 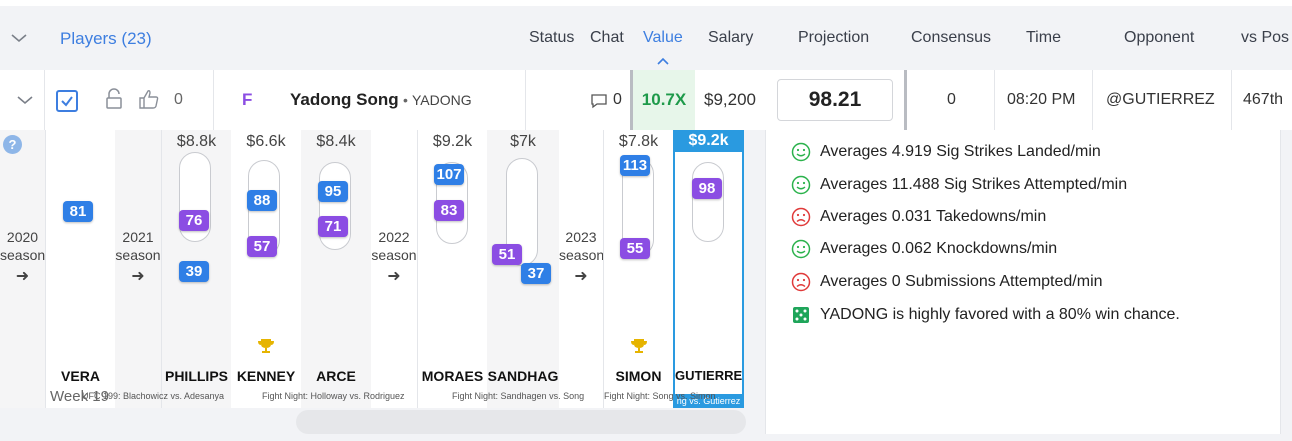 I want to click on opponent-name: GUTIERRE, so click(x=708, y=375).